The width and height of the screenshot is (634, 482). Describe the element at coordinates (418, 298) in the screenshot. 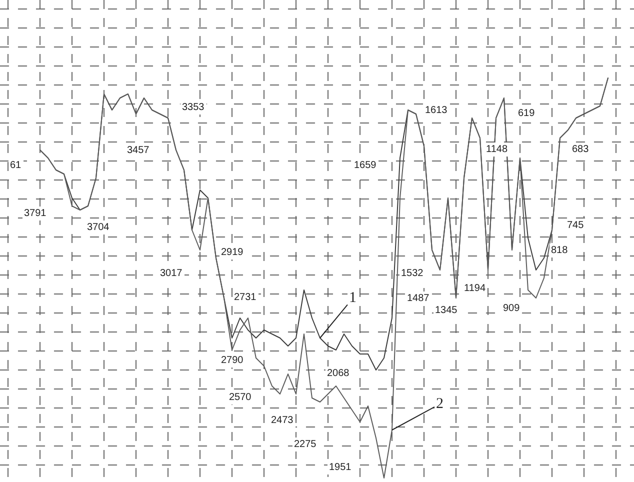

I see `annotation: 1487` at that location.